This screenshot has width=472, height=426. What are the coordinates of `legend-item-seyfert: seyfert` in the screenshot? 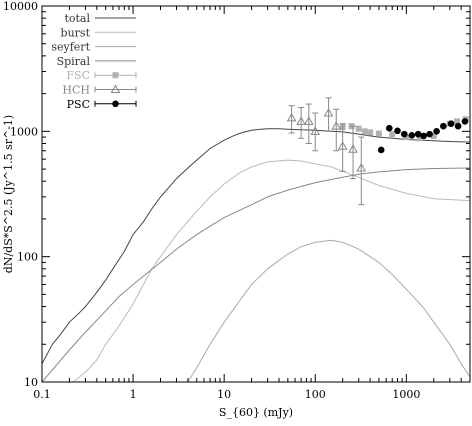 It's located at (93, 47).